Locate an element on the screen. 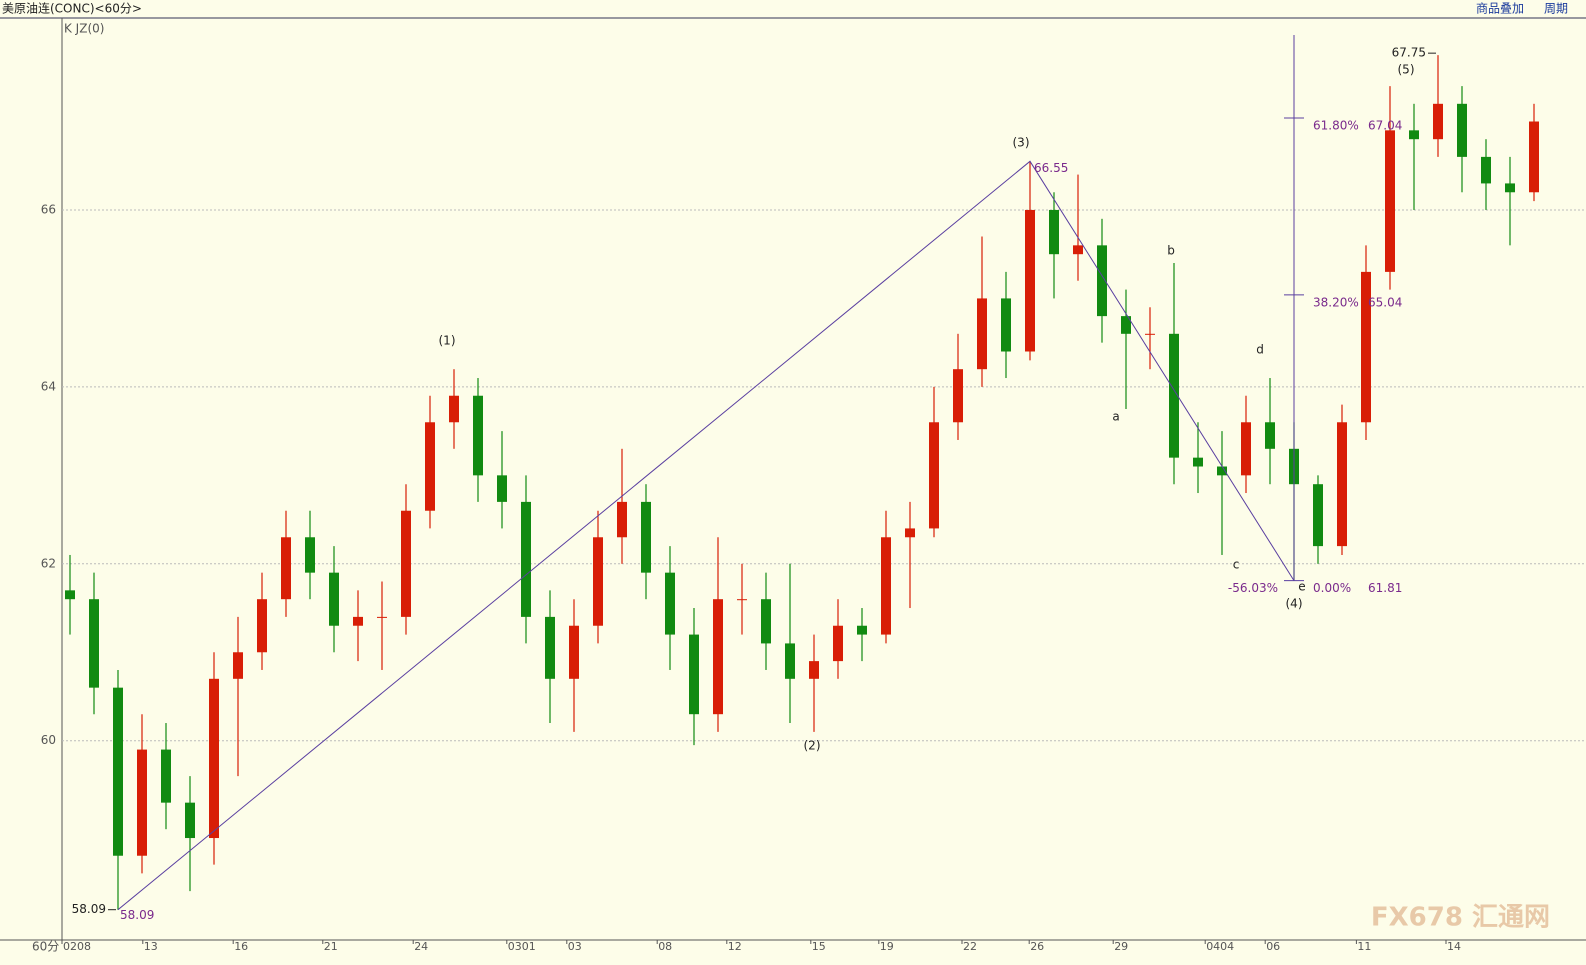 This screenshot has height=965, width=1586. toolbar-button: 商品叠加 is located at coordinates (1500, 8).